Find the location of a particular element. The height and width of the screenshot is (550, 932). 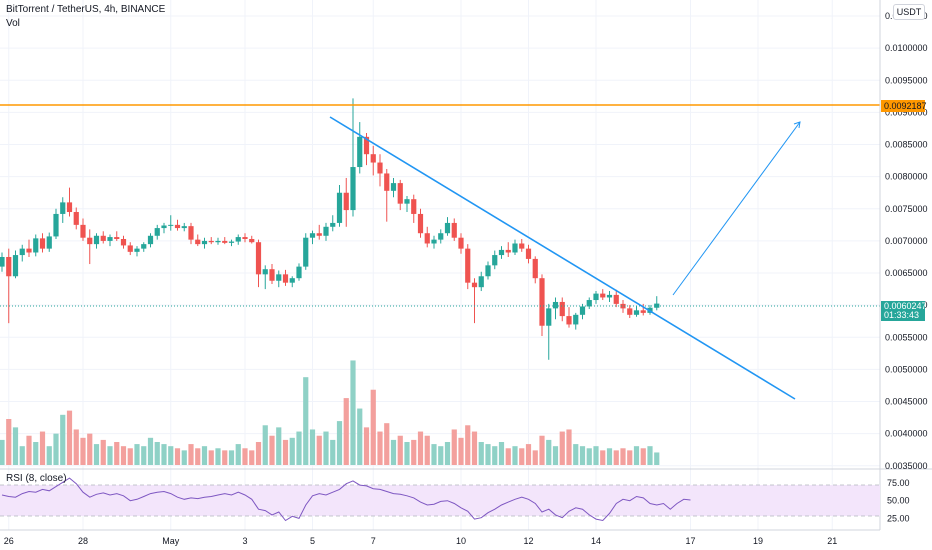

rsi-band is located at coordinates (440, 500).